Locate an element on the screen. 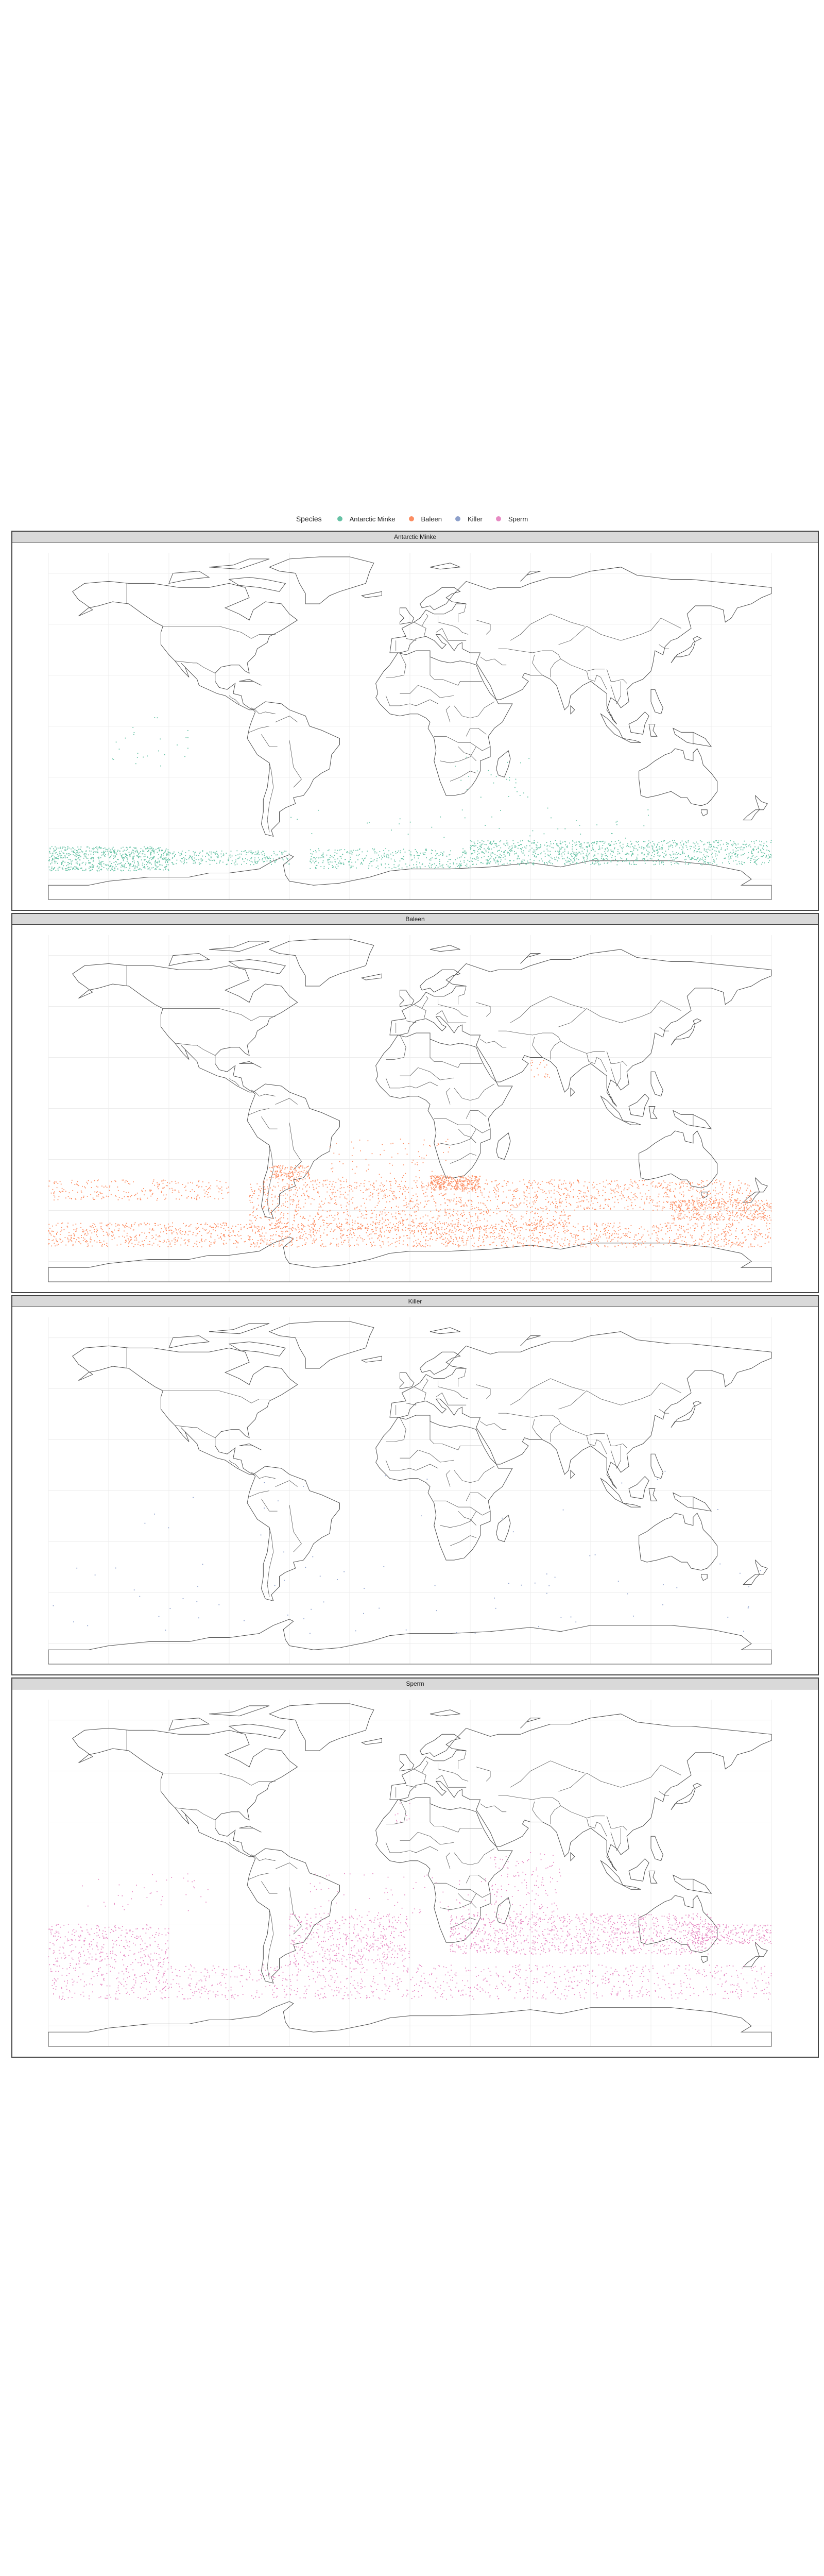  coastline is located at coordinates (686, 650).